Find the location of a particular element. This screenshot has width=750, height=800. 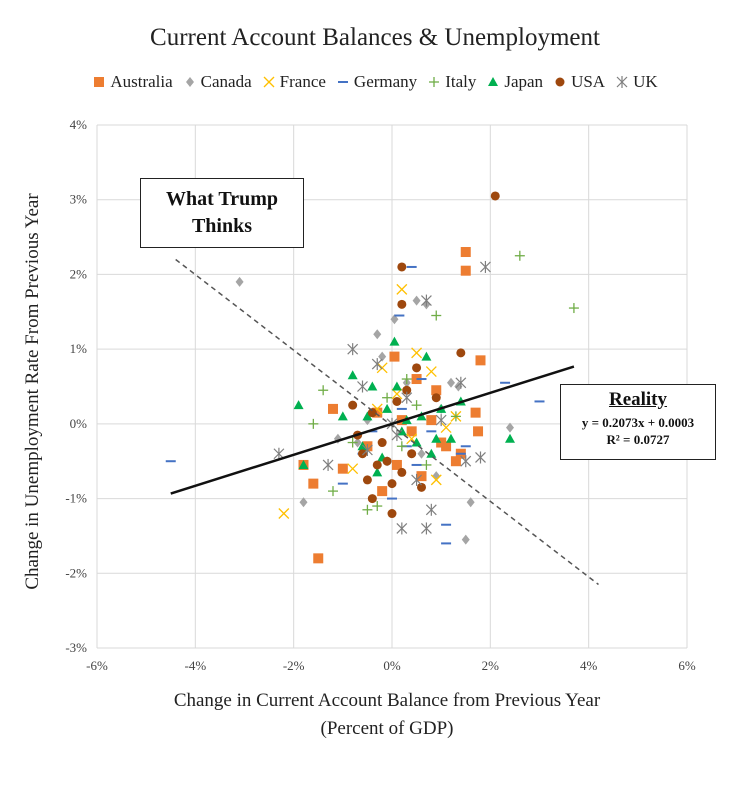

legend-label: Canada is located at coordinates (226, 81).